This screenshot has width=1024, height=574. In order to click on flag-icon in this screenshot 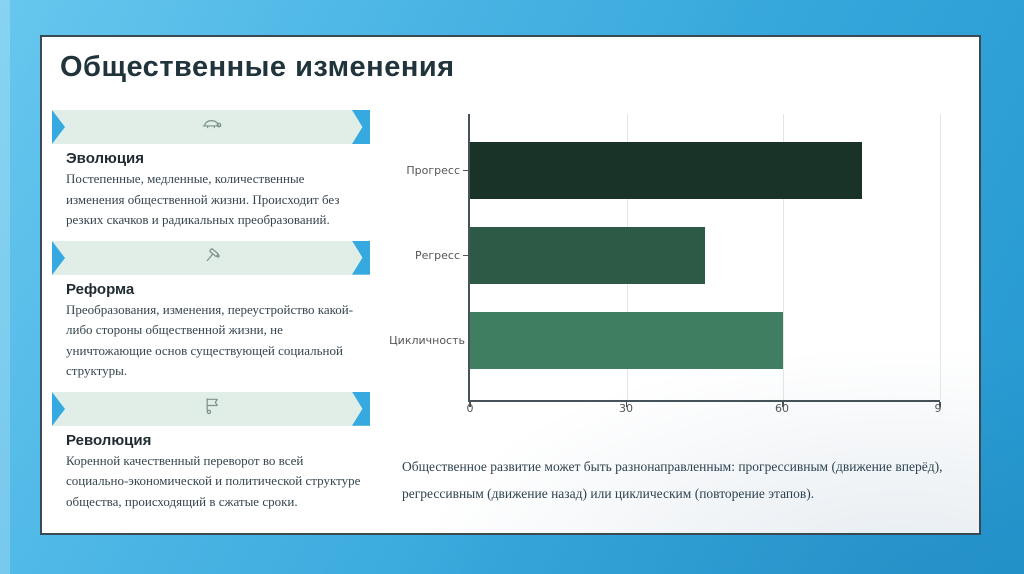, I will do `click(211, 409)`.